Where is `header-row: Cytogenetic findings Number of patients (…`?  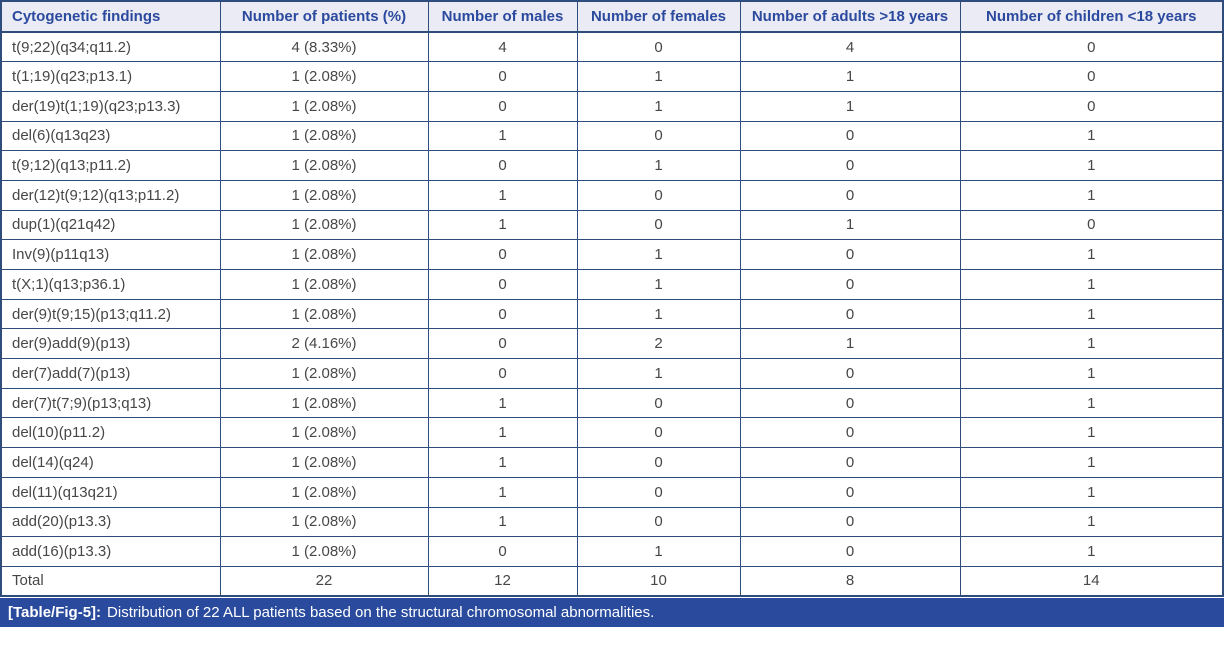 header-row: Cytogenetic findings Number of patients (… is located at coordinates (612, 16).